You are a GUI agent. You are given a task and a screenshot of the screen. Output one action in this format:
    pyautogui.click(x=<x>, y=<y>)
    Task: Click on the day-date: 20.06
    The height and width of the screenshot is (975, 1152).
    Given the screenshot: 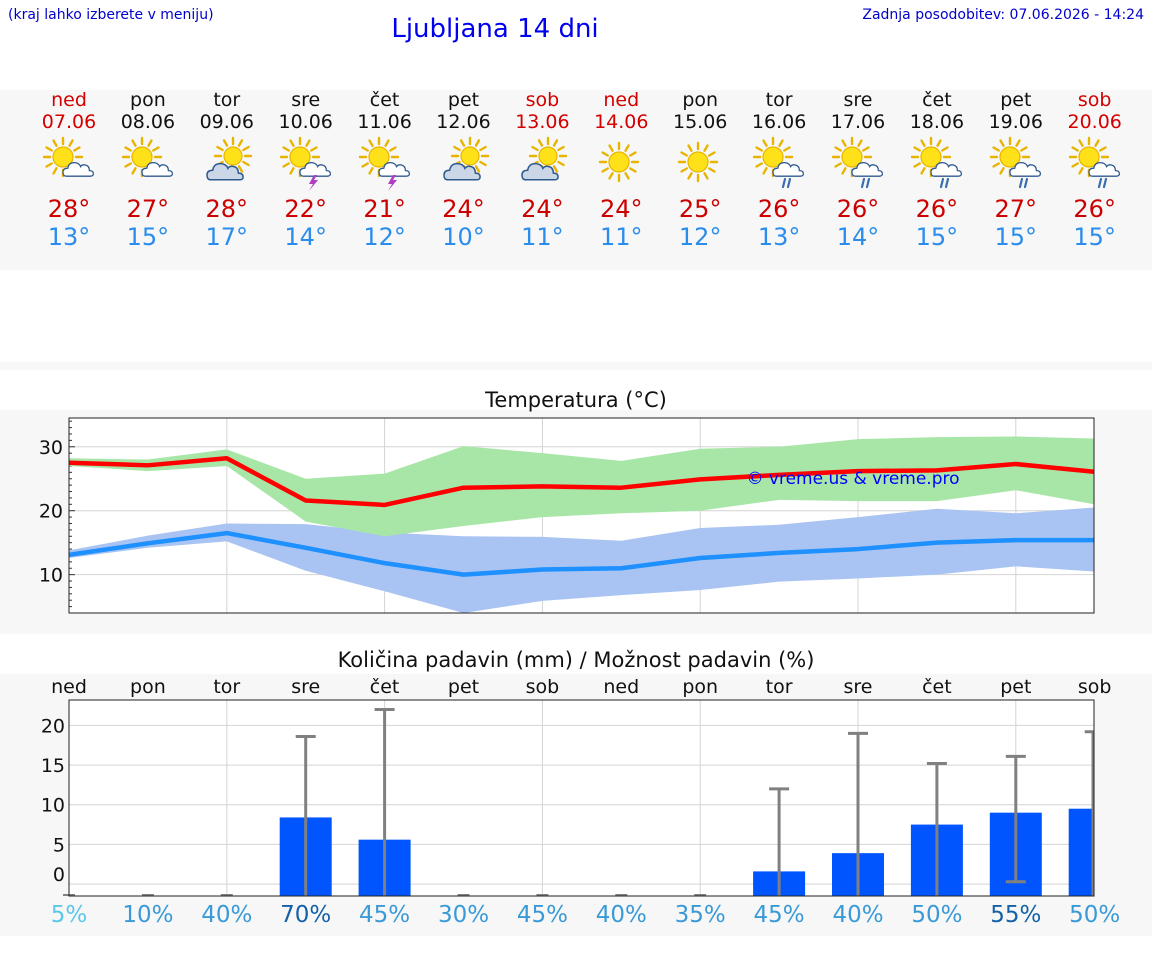 What is the action you would take?
    pyautogui.click(x=1094, y=122)
    